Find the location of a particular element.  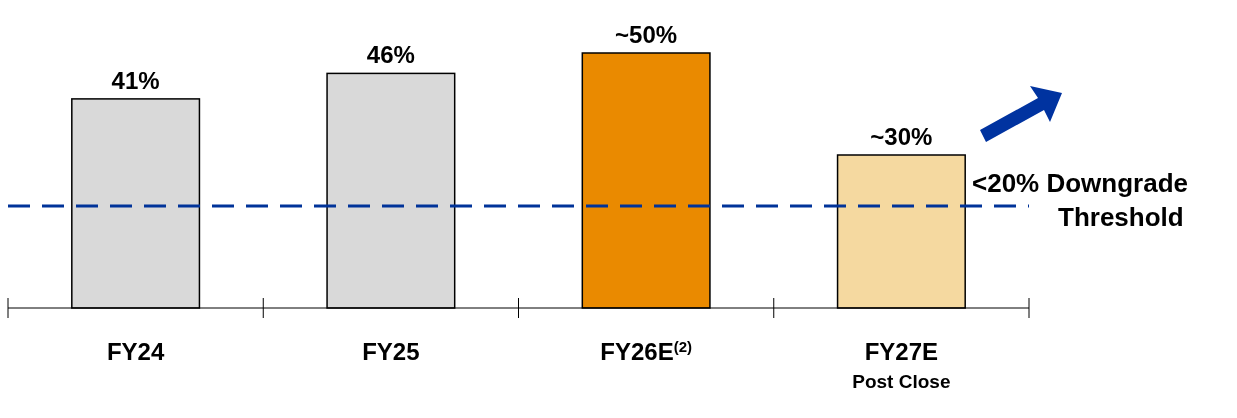

text: Post Close is located at coordinates (901, 381).